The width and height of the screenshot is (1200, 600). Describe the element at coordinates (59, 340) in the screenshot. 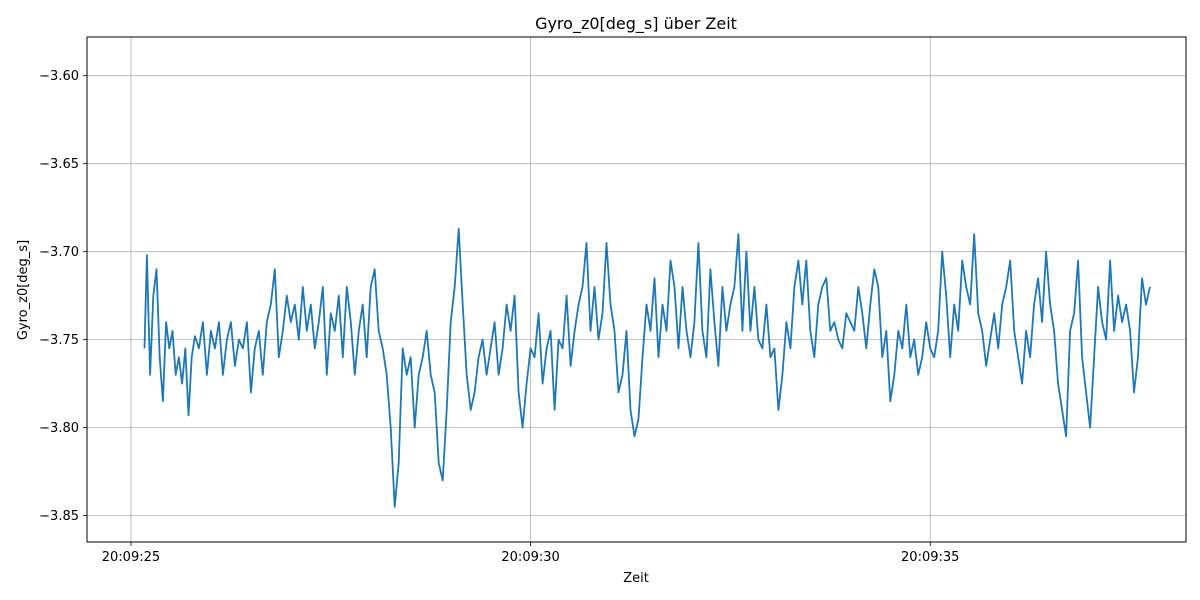

I see `y-tick-label: −3.75` at that location.